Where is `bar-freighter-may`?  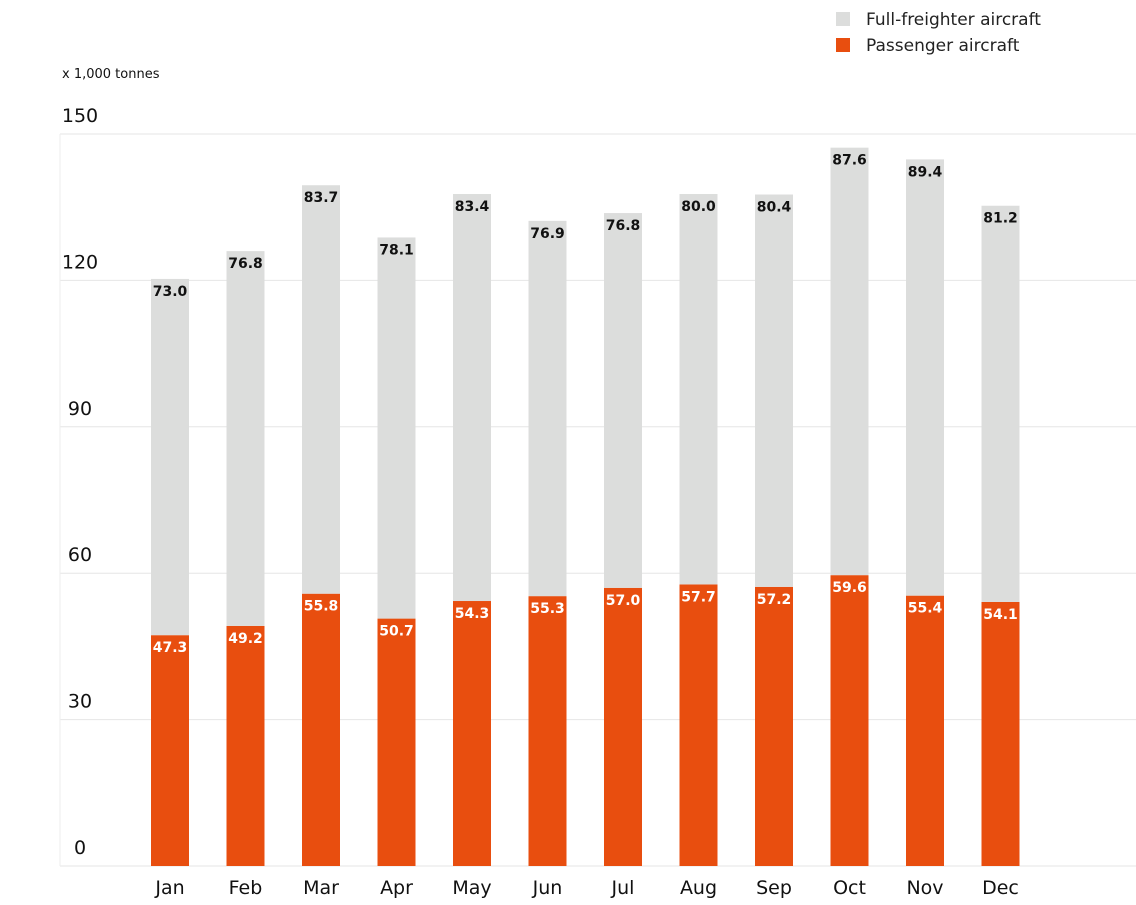 bar-freighter-may is located at coordinates (472, 398).